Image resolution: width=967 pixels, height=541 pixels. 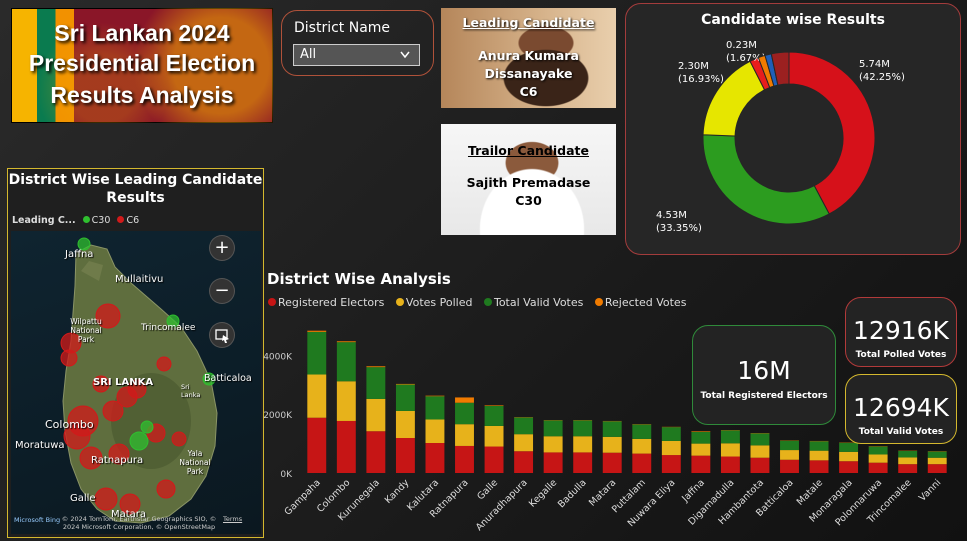 I want to click on legend-item-c6: C6, so click(x=133, y=220).